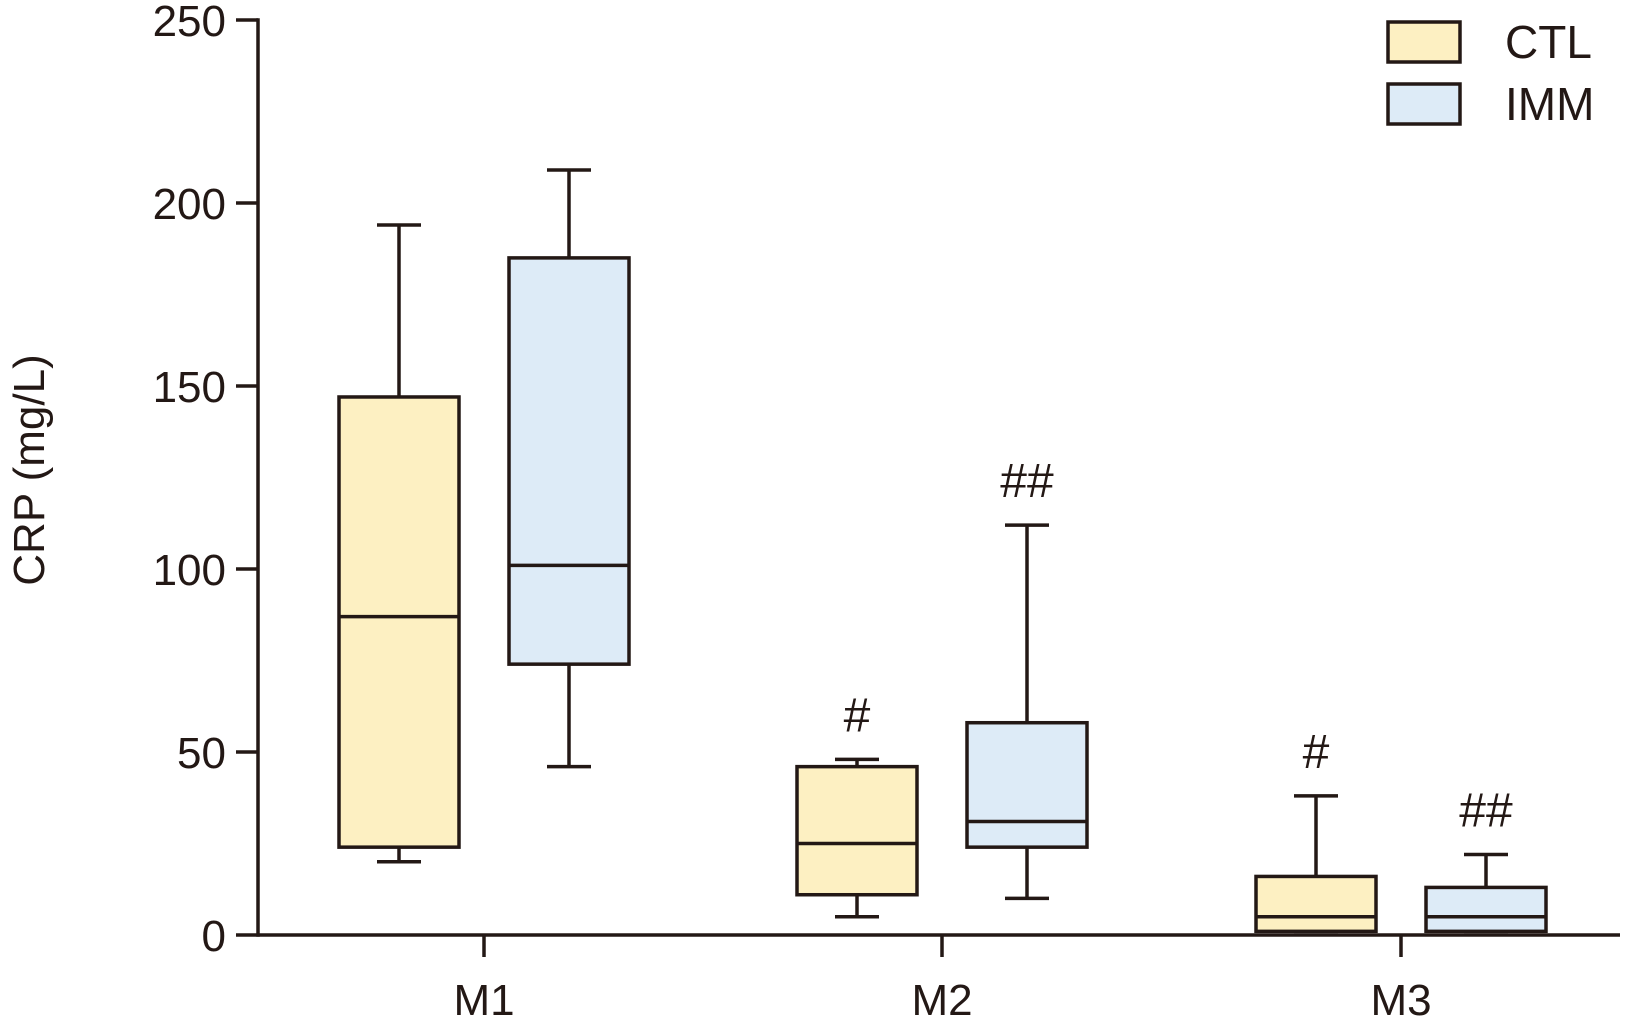  I want to click on x-tick-label: M3, so click(1400, 996).